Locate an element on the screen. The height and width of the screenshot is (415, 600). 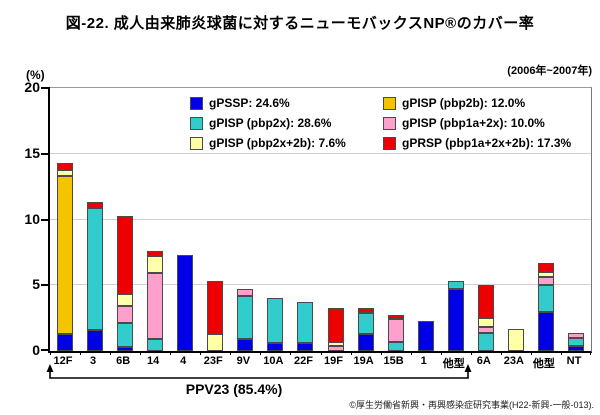
segment-14-gPISP (pbp2x) is located at coordinates (155, 345).